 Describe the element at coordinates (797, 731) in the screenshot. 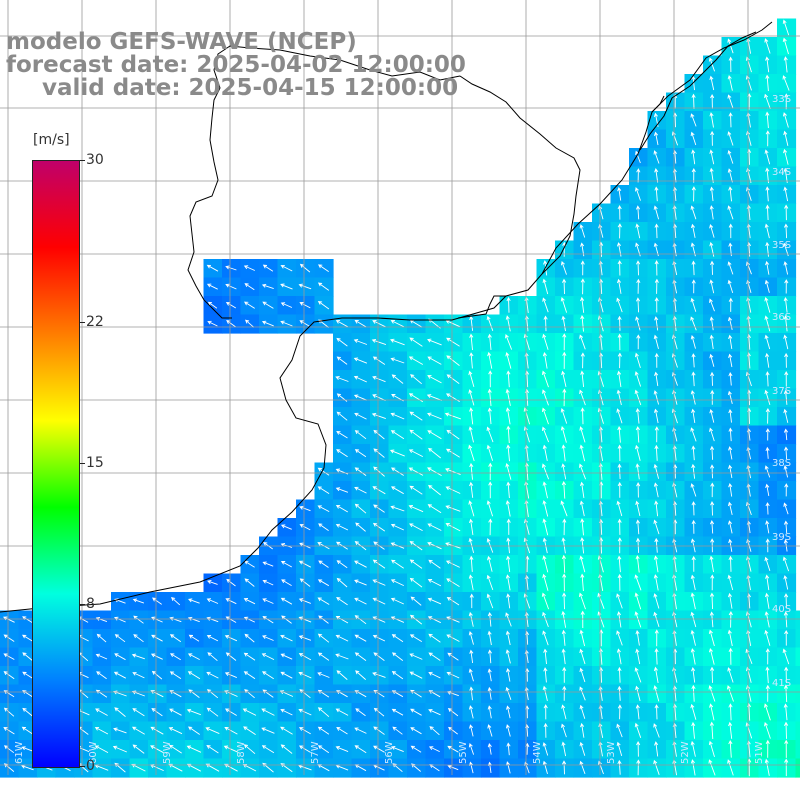

I see `wind-speed-cell` at that location.